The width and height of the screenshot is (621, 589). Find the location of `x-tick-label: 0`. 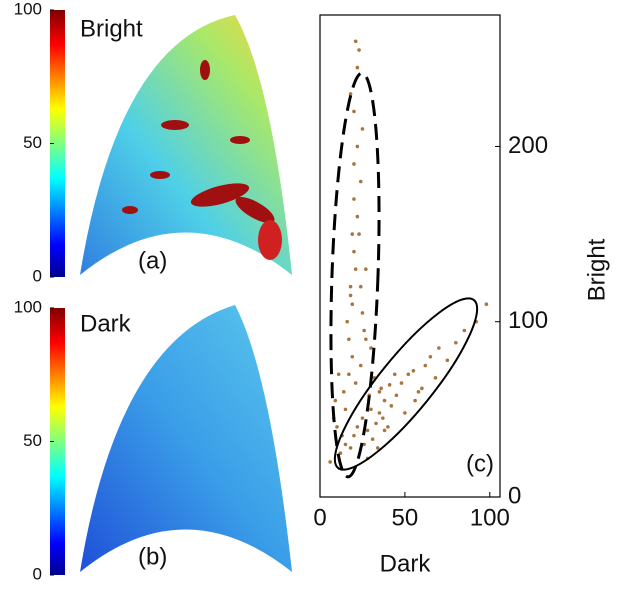

x-tick-label: 0 is located at coordinates (319, 517).